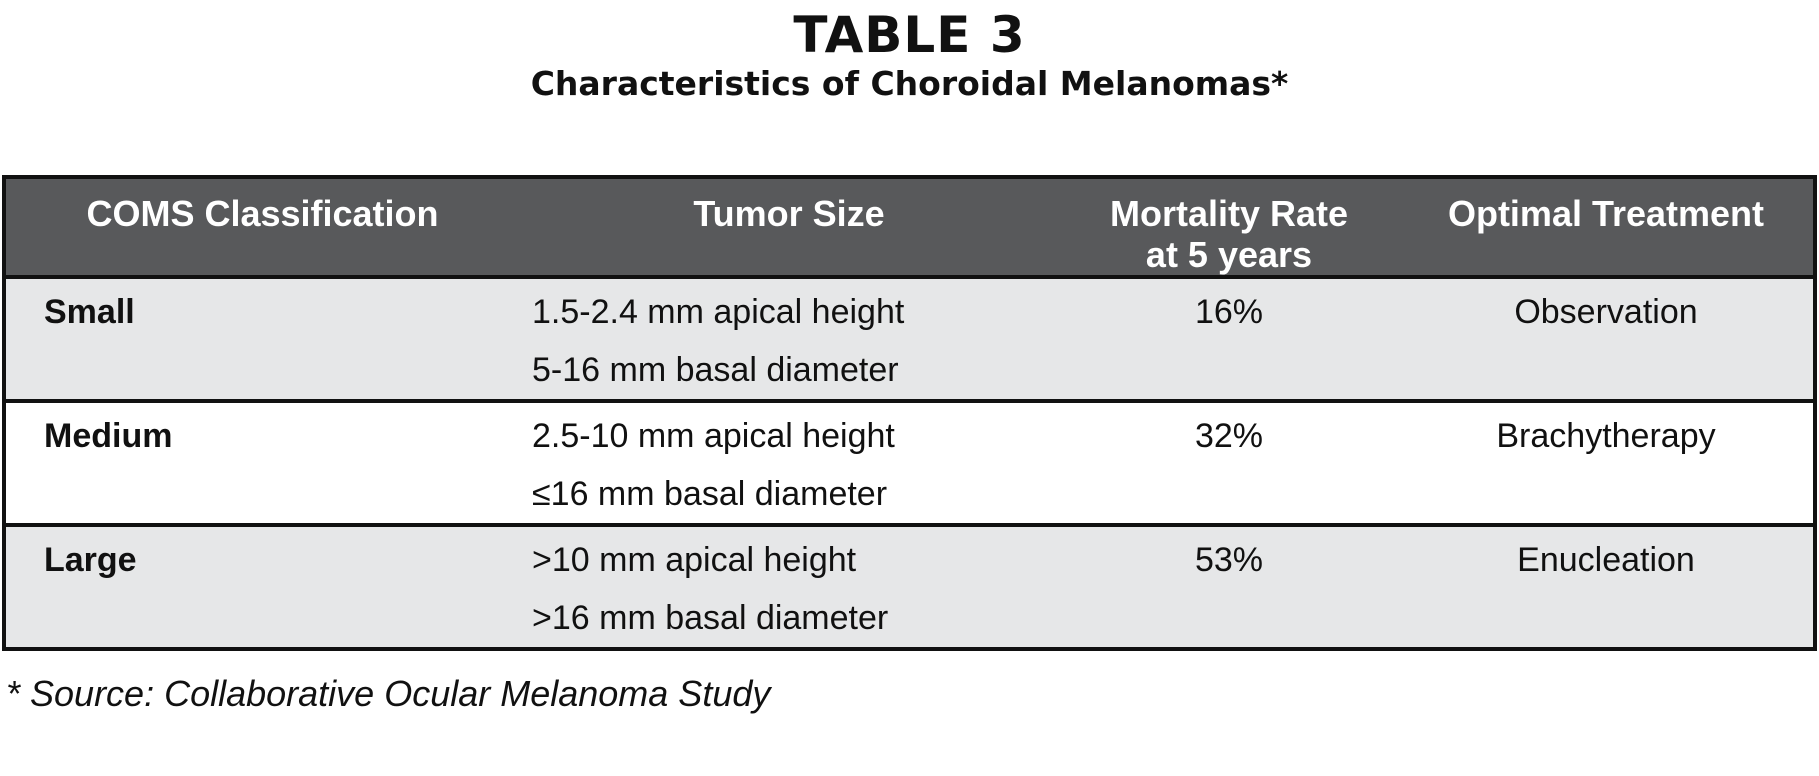  I want to click on treatment-cell: Enucleation, so click(1607, 587).